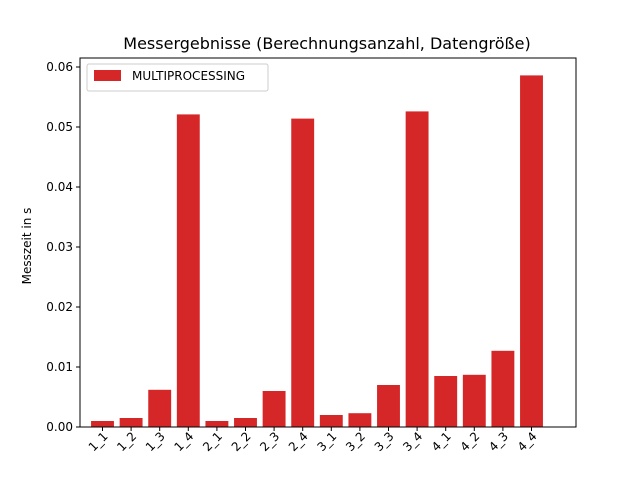 This screenshot has width=640, height=480. I want to click on legend-box, so click(177, 77).